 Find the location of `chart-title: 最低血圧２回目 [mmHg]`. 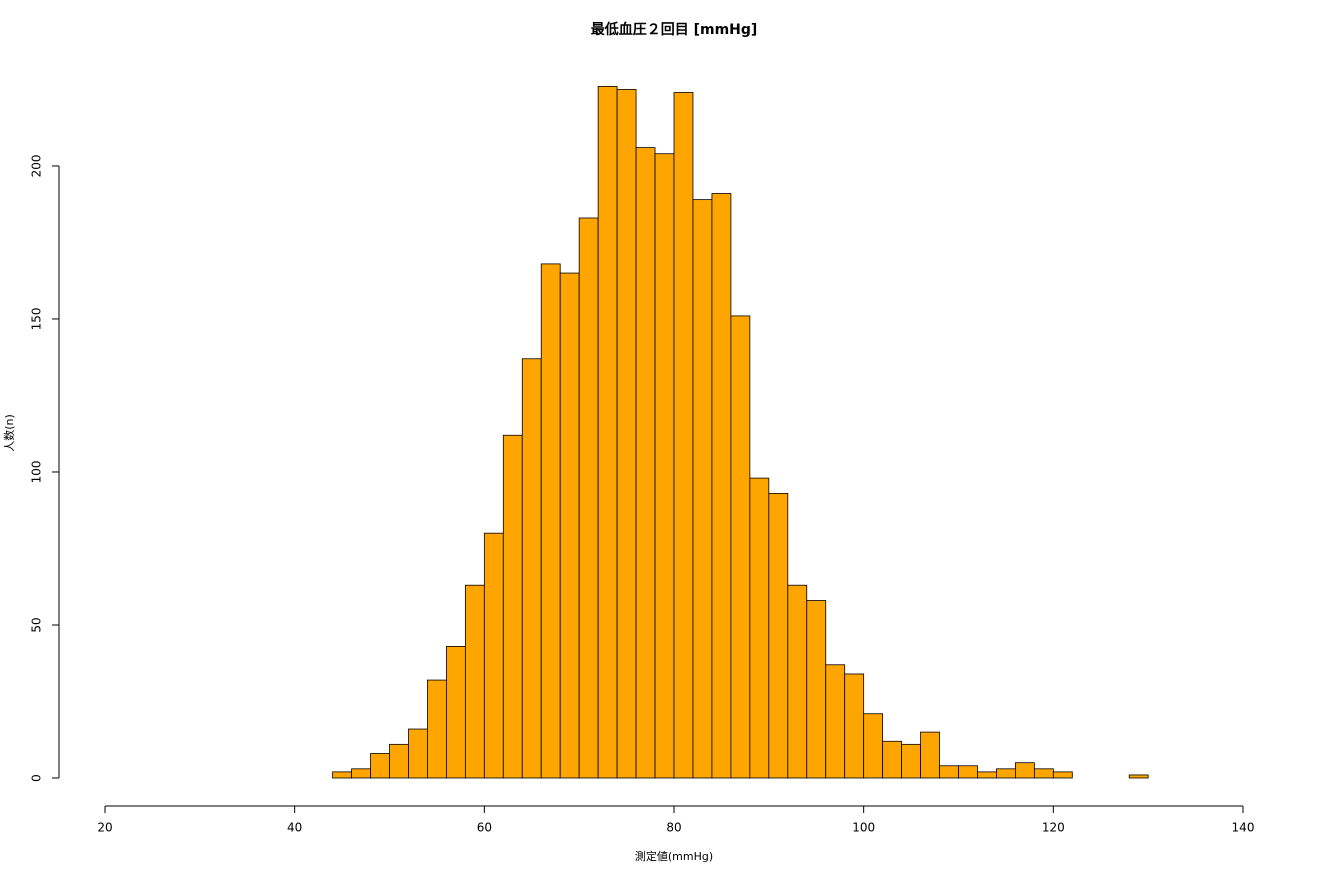

chart-title: 最低血圧２回目 [mmHg] is located at coordinates (674, 29).